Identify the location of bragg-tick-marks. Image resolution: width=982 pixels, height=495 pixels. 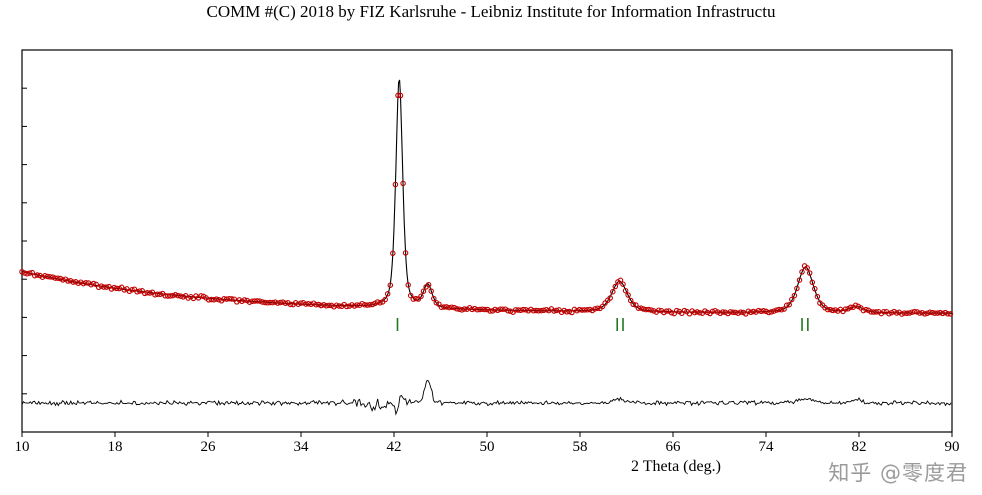
(602, 324).